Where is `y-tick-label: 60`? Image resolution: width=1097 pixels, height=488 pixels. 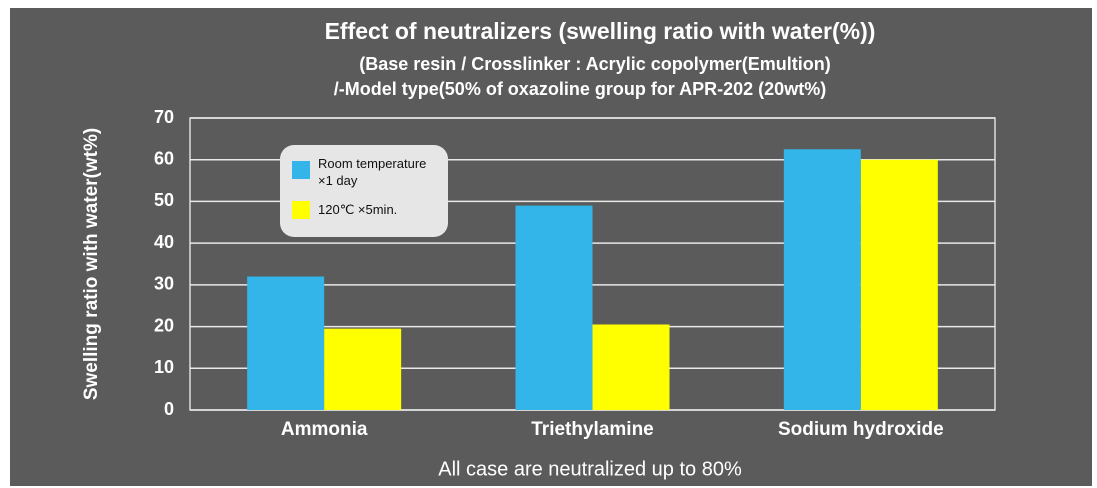
y-tick-label: 60 is located at coordinates (164, 158).